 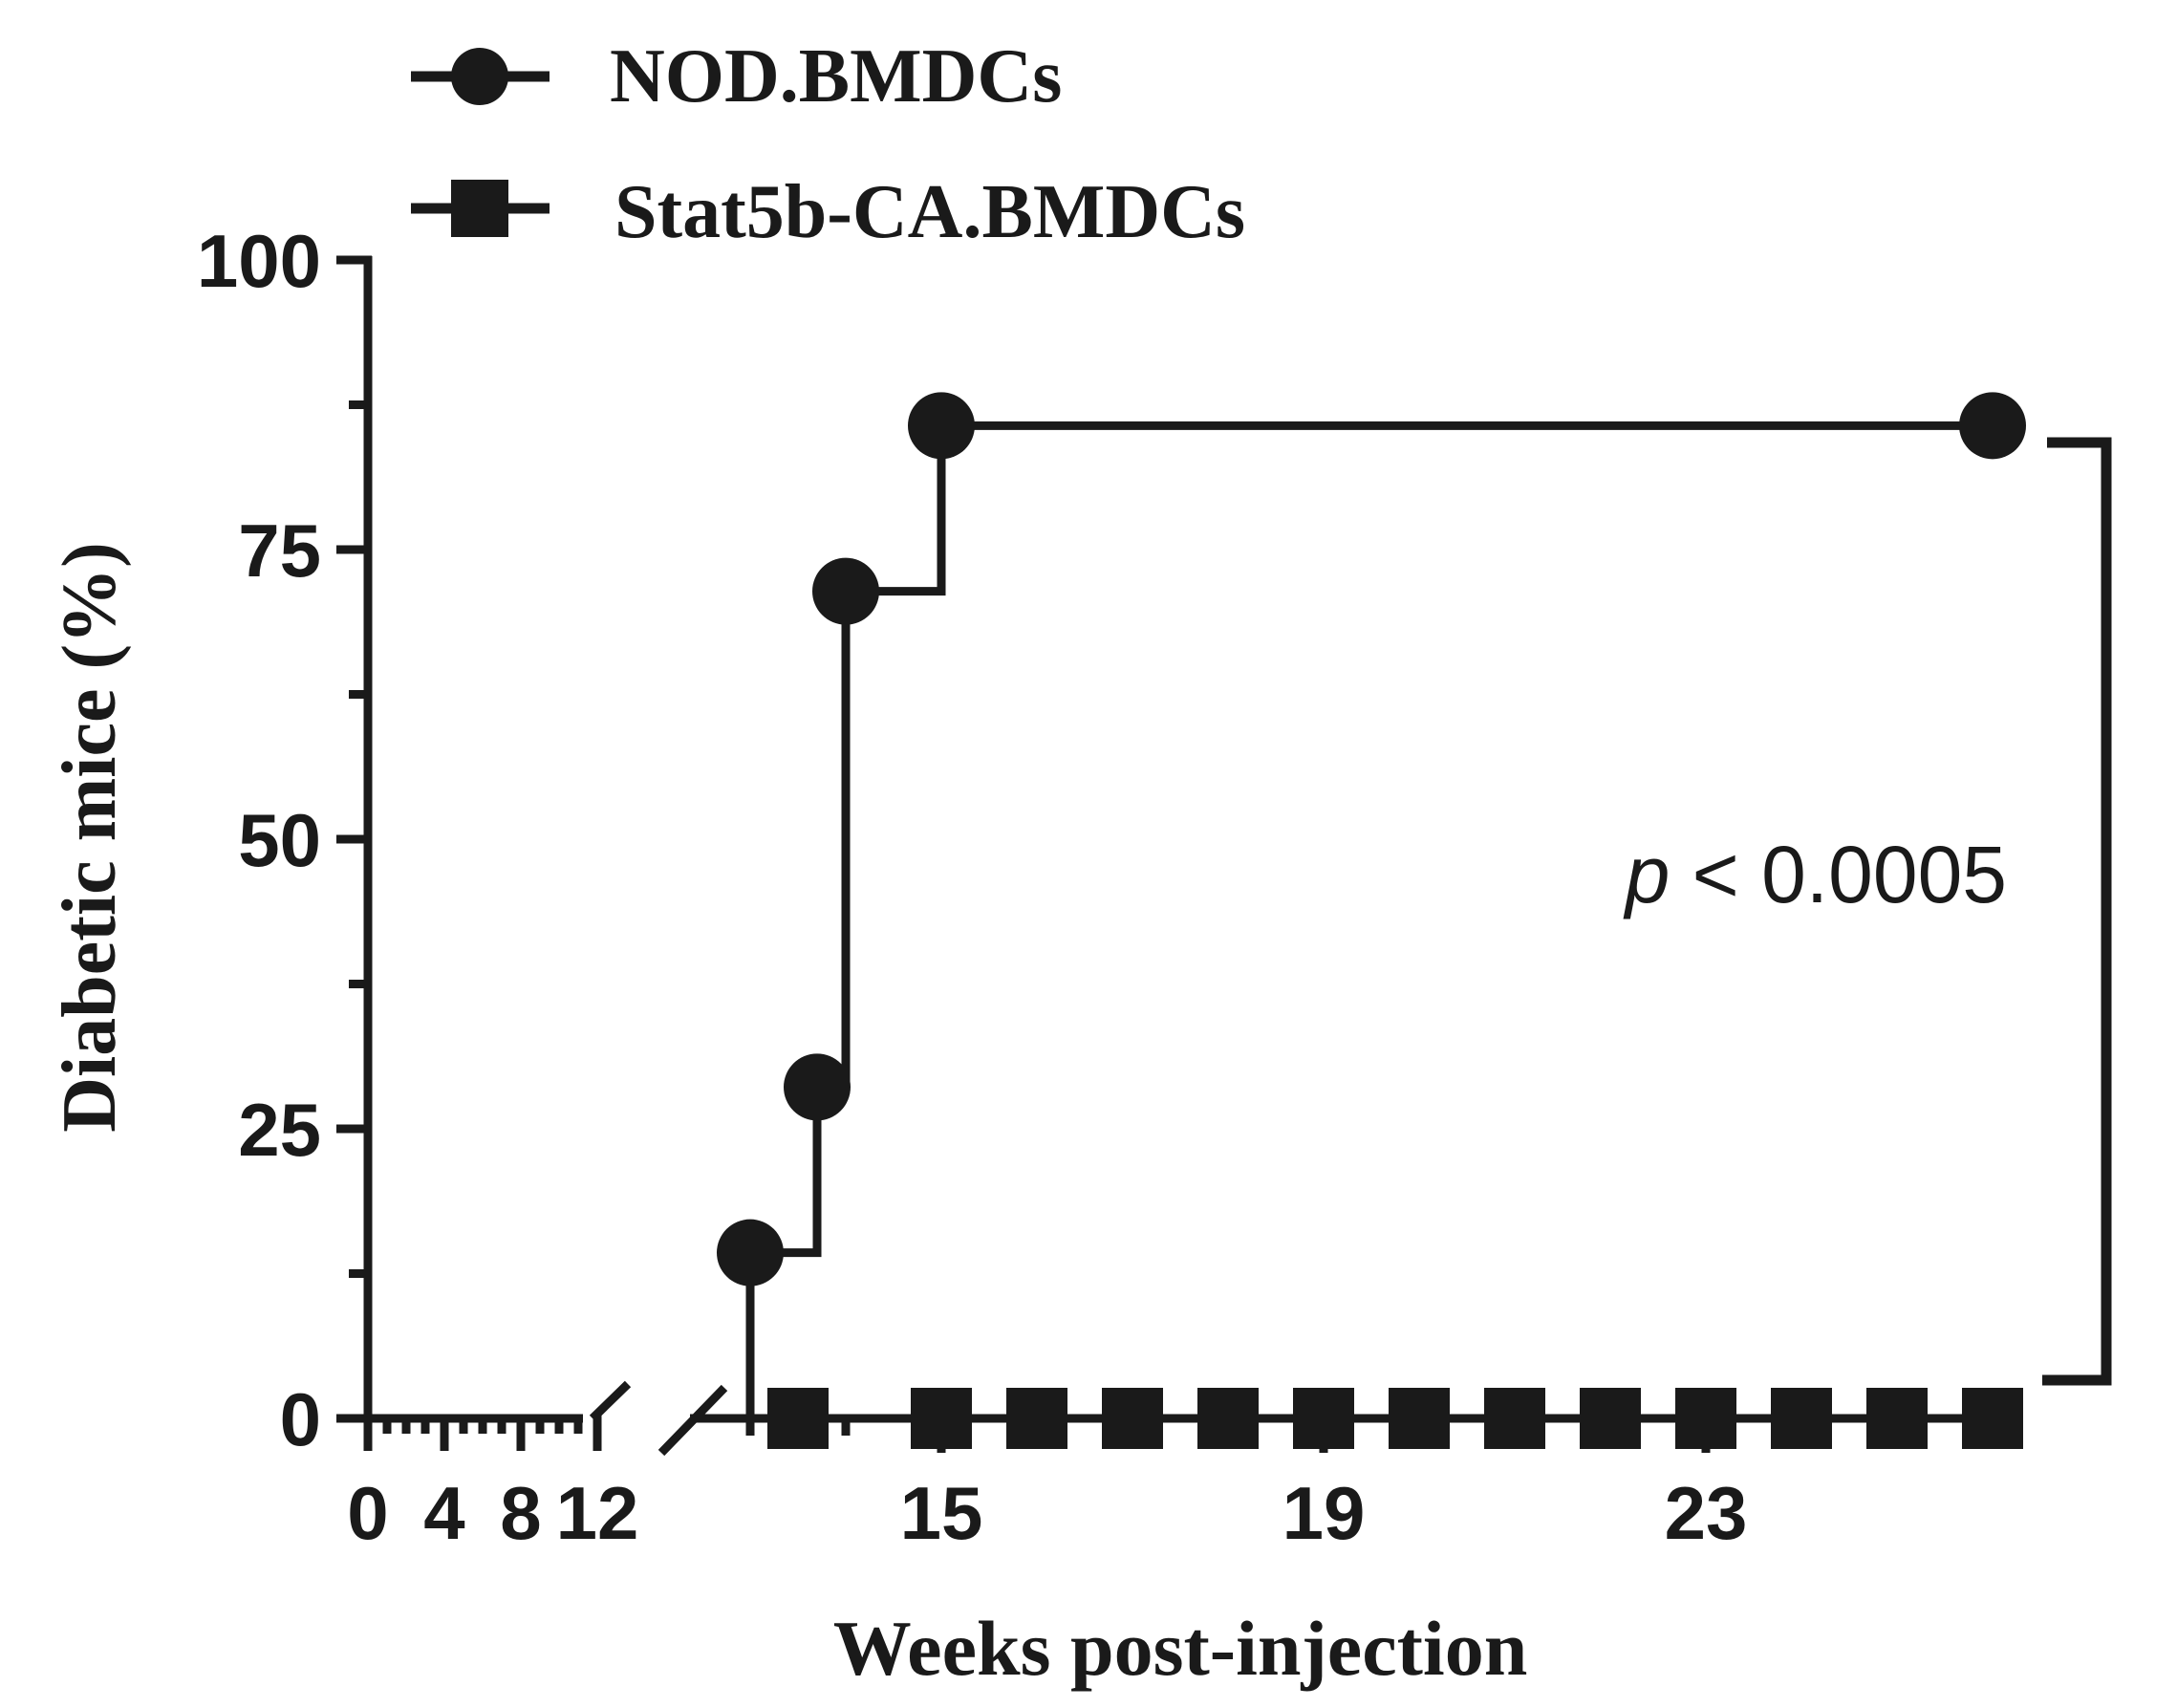 I want to click on legend-label-nod: NOD.BMDCs, so click(x=836, y=76).